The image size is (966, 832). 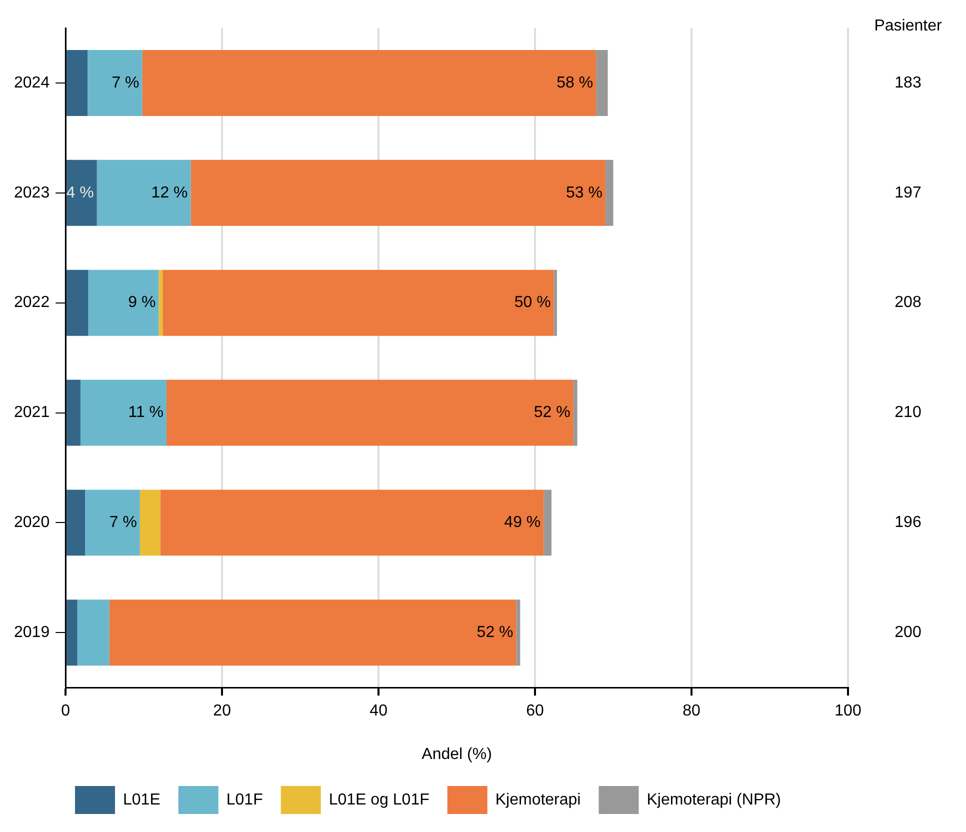 What do you see at coordinates (146, 413) in the screenshot?
I see `data-label: 11 %` at bounding box center [146, 413].